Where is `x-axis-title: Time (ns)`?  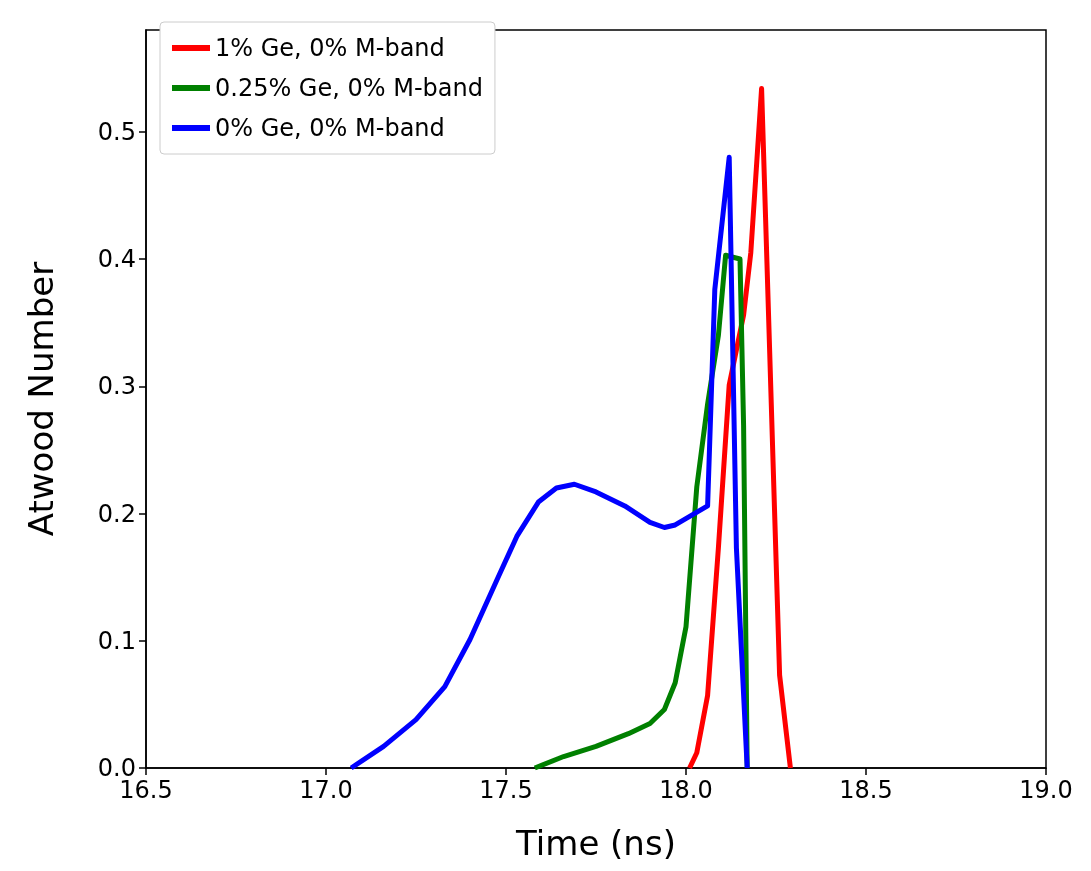
x-axis-title: Time (ns) is located at coordinates (595, 843).